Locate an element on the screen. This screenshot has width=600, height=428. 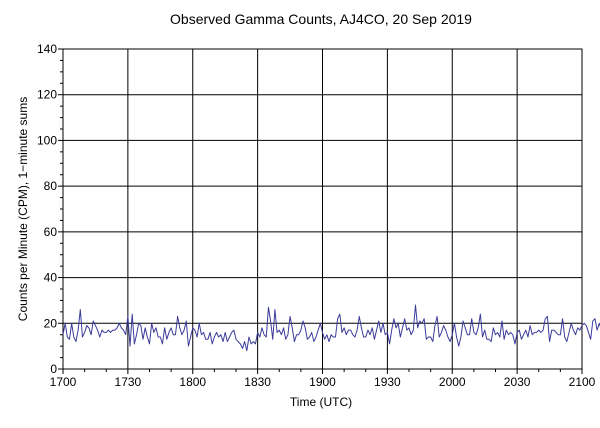
x-tick-label: 2030 is located at coordinates (517, 382).